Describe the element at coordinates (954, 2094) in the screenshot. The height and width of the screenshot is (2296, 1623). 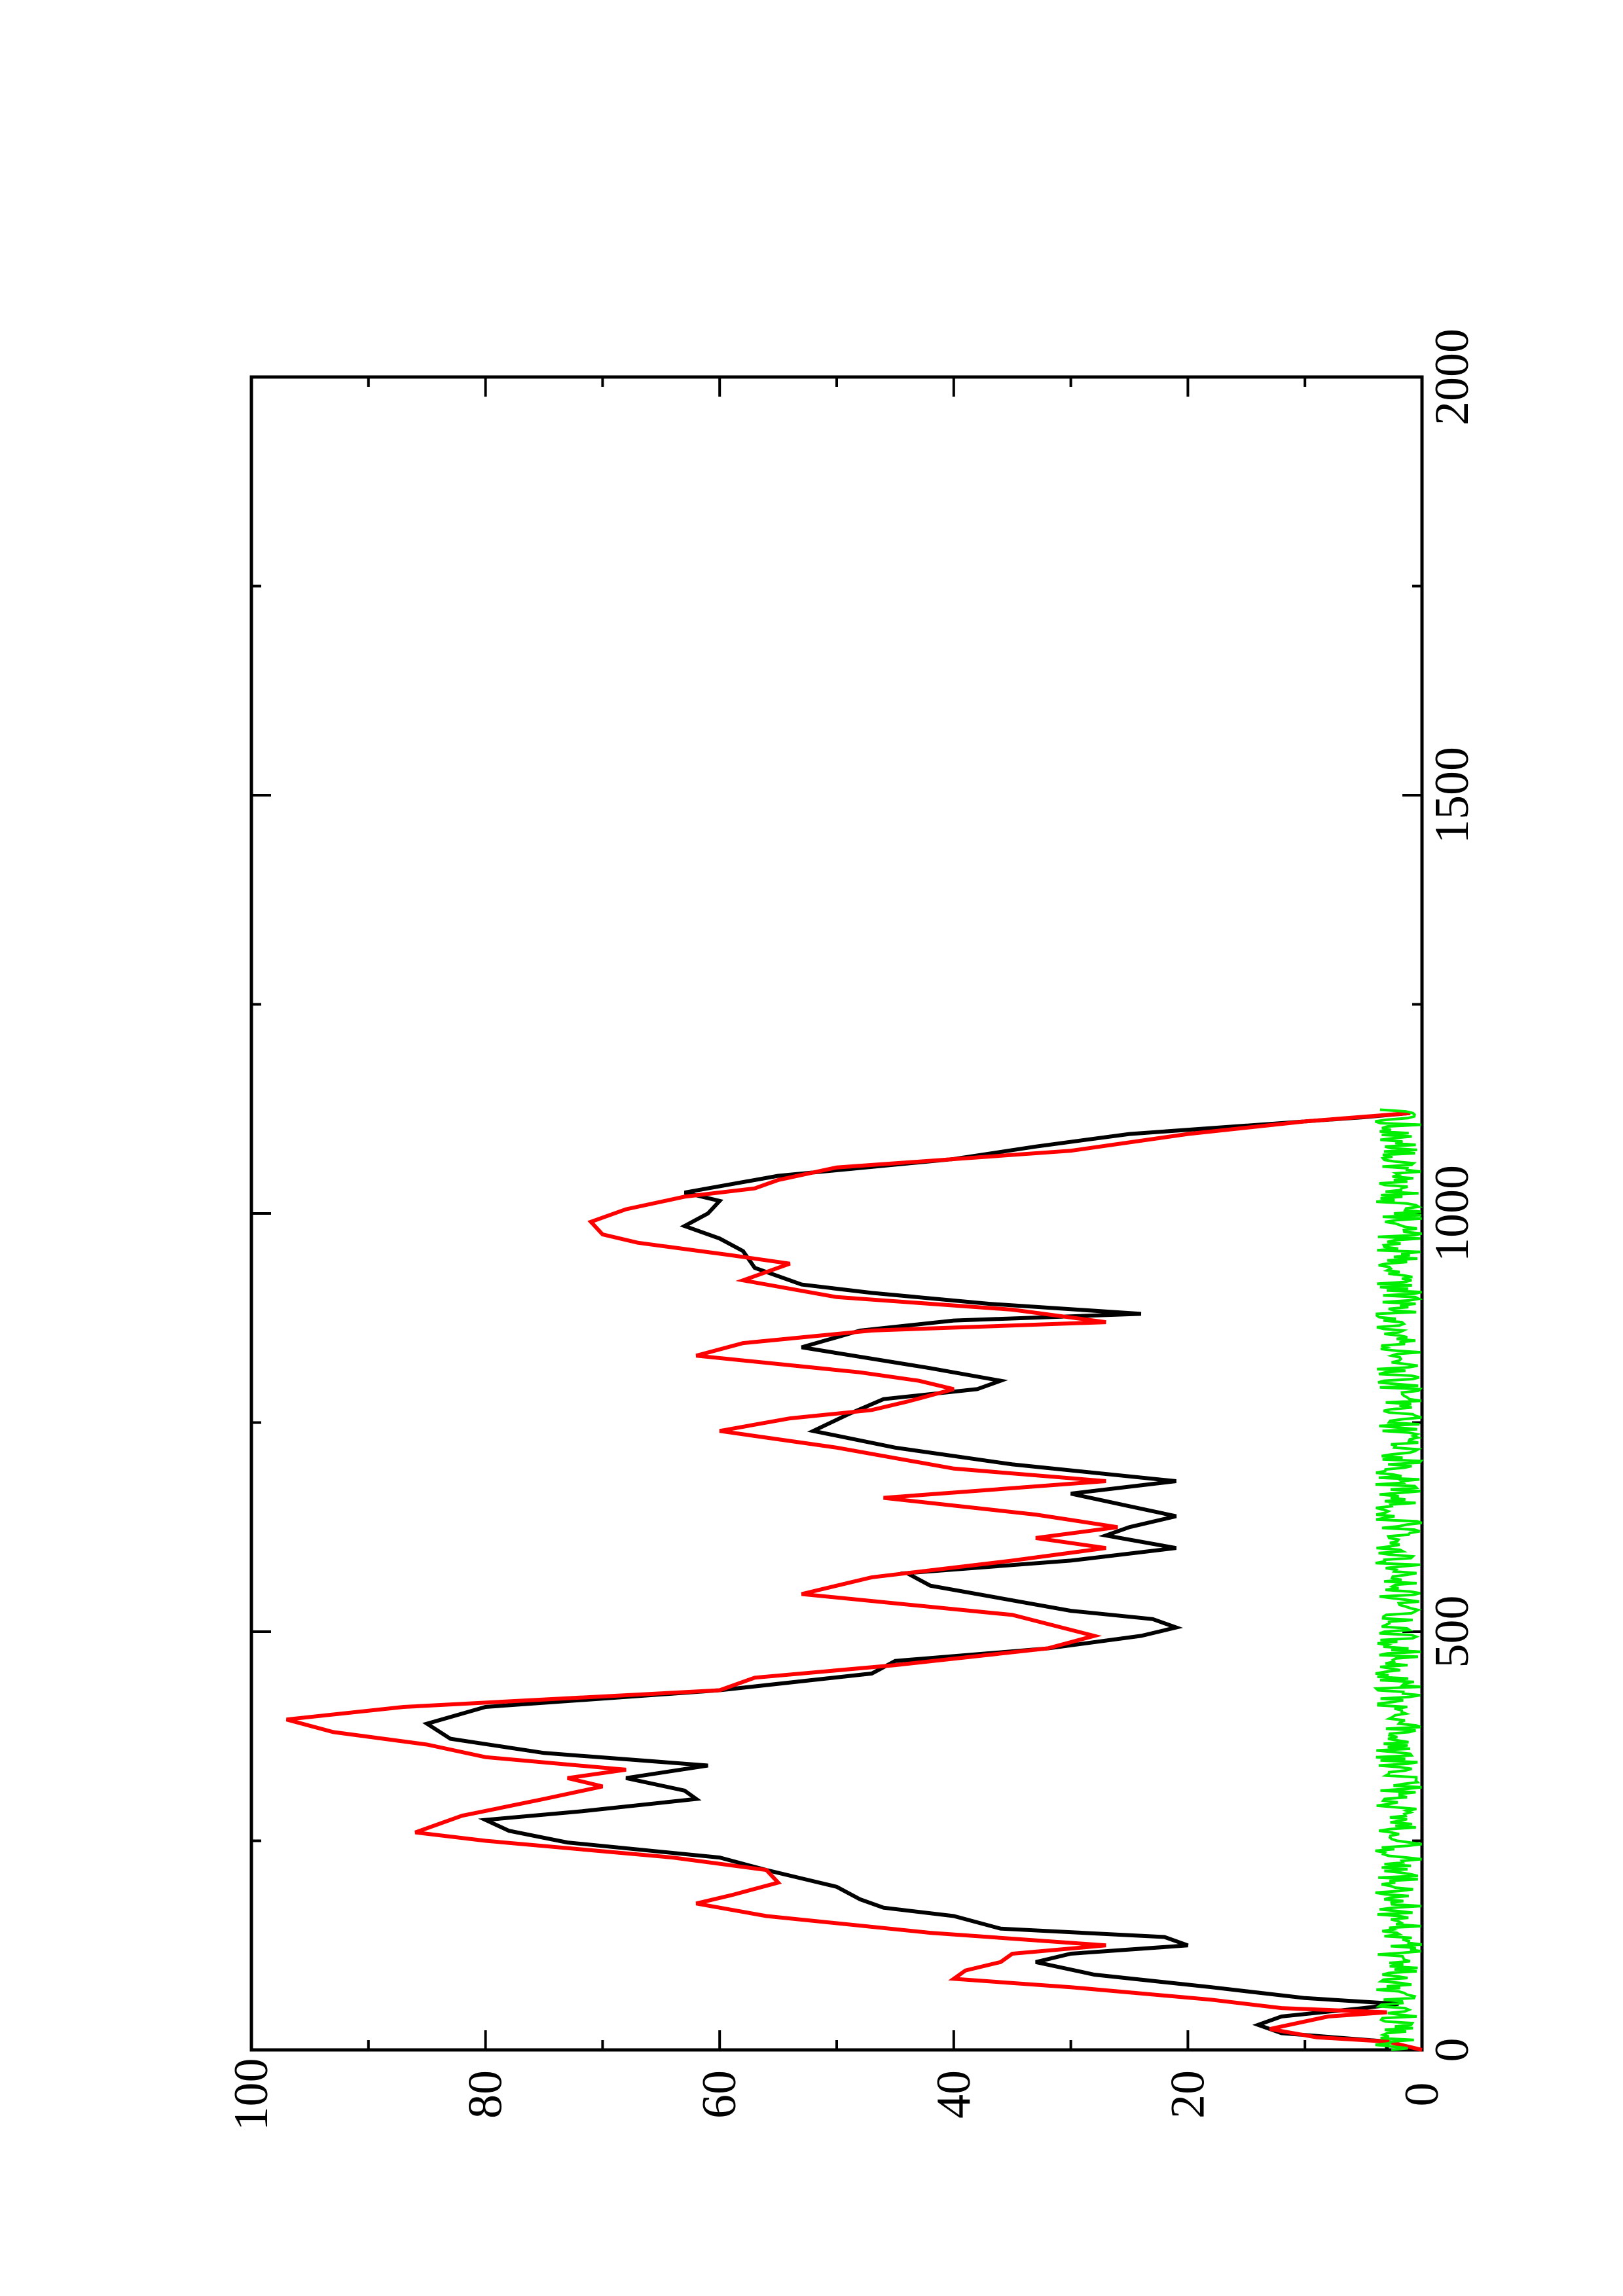
I see `y-tick-label: 40` at that location.